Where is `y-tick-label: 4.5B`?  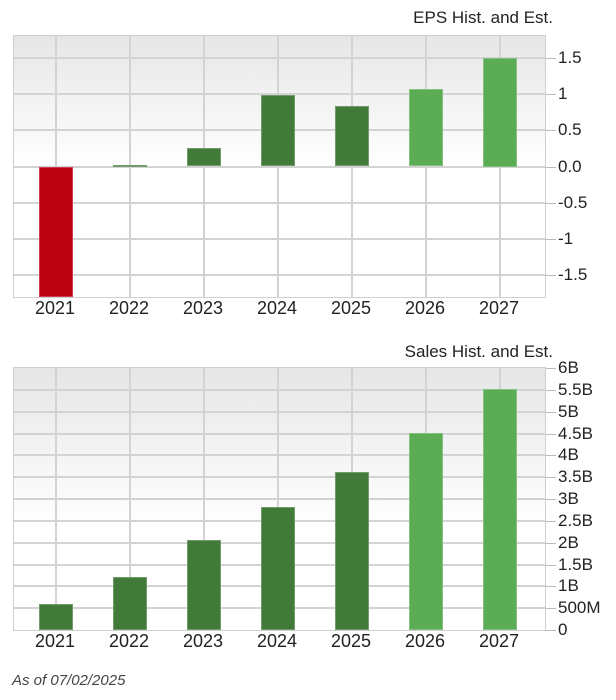 y-tick-label: 4.5B is located at coordinates (575, 433).